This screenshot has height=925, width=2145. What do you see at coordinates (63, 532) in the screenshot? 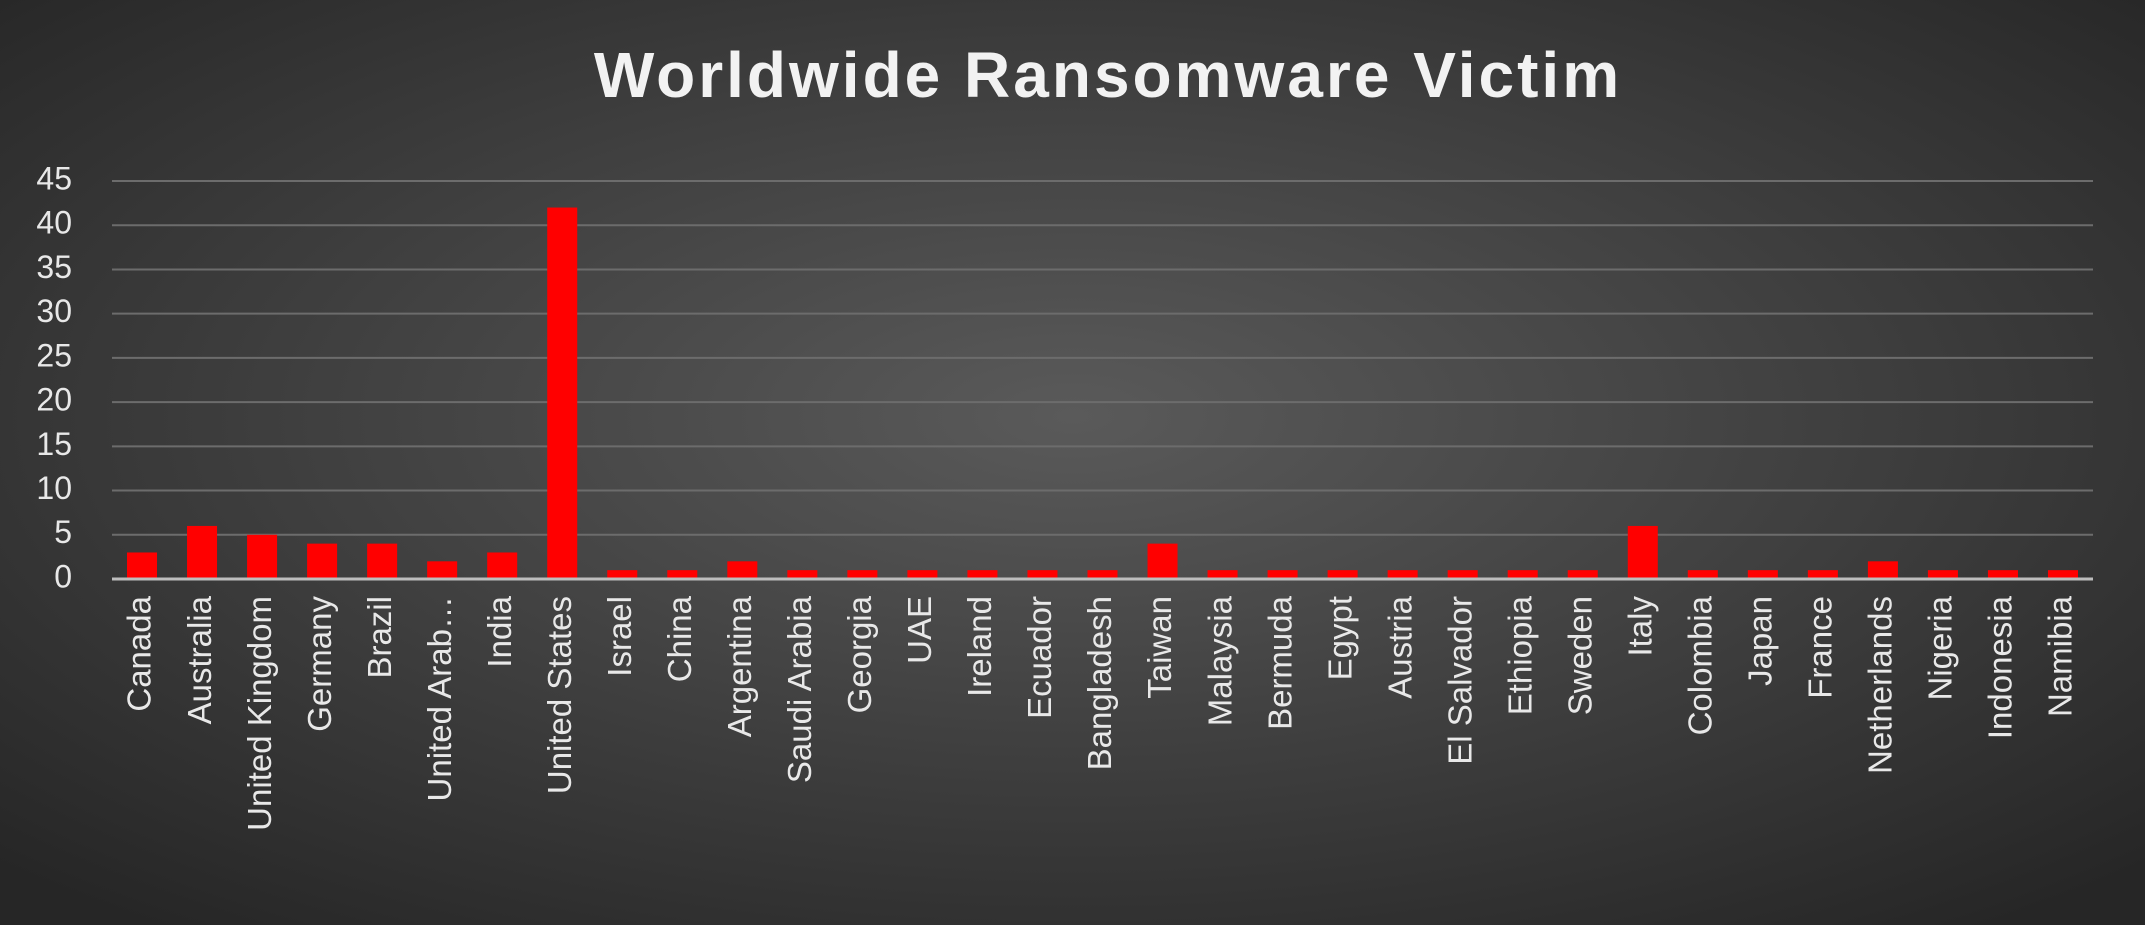
I see `y-tick-label: 5` at bounding box center [63, 532].